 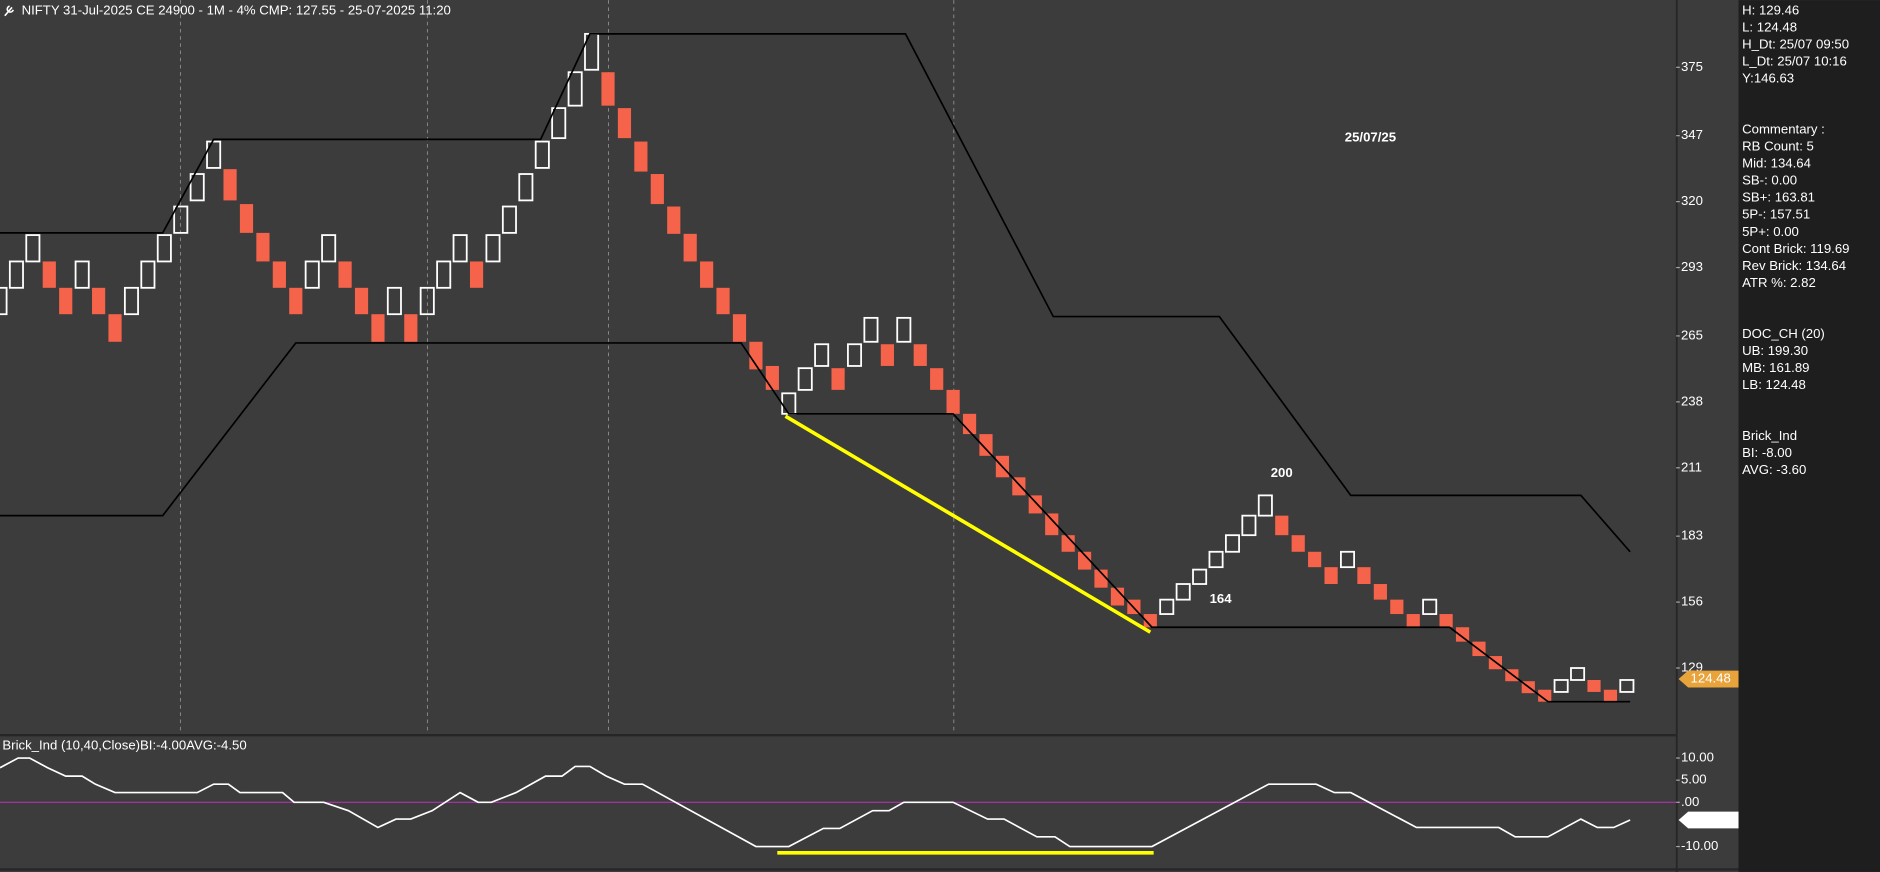 What do you see at coordinates (1795, 43) in the screenshot?
I see `info-line: H_Dt: 25/07 09:50` at bounding box center [1795, 43].